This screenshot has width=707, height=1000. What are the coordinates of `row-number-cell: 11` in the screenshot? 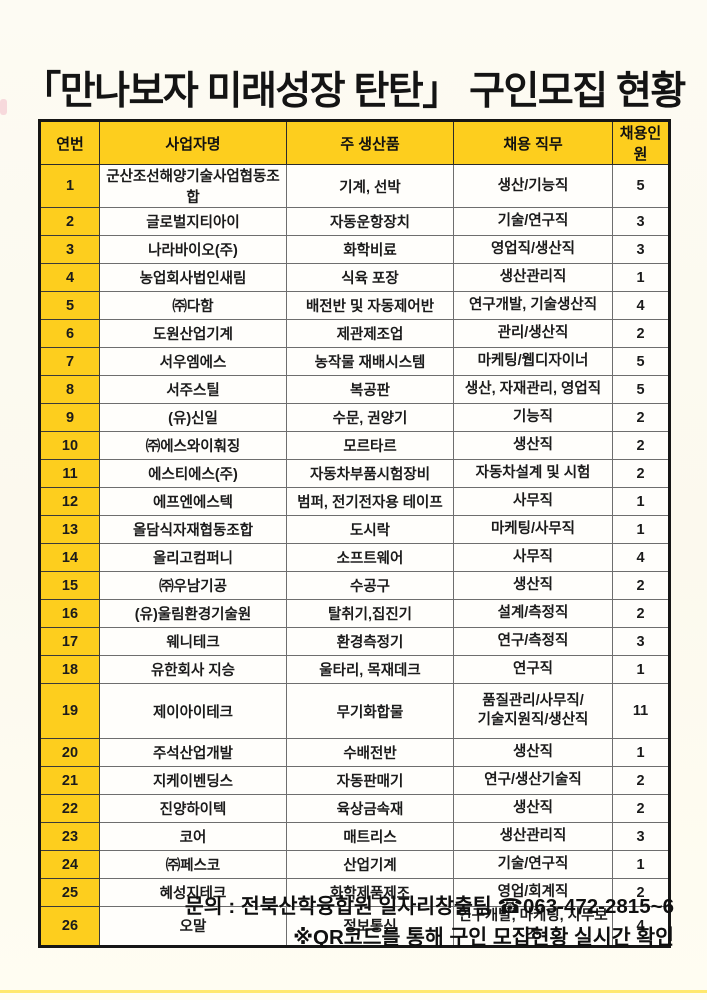 It's located at (69, 473).